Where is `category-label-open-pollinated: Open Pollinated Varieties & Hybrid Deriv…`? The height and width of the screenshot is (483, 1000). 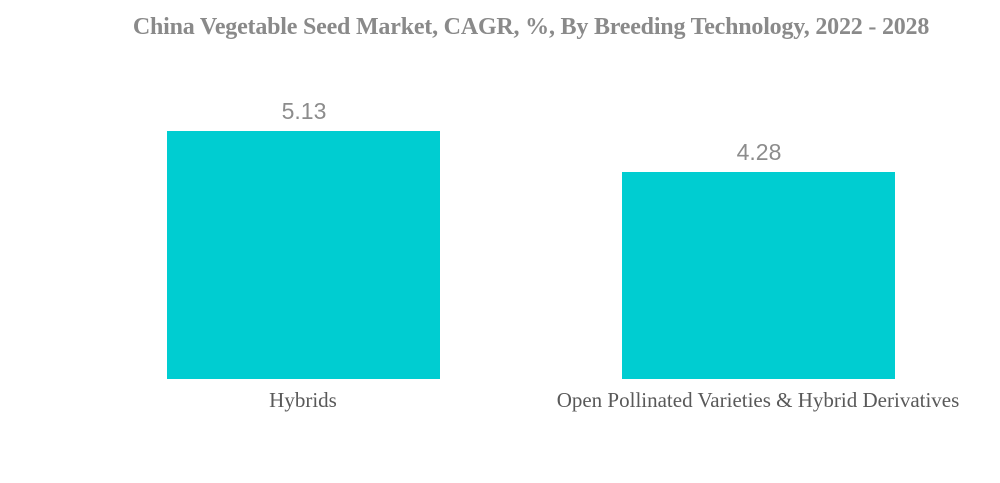 category-label-open-pollinated: Open Pollinated Varieties & Hybrid Deriv… is located at coordinates (758, 400).